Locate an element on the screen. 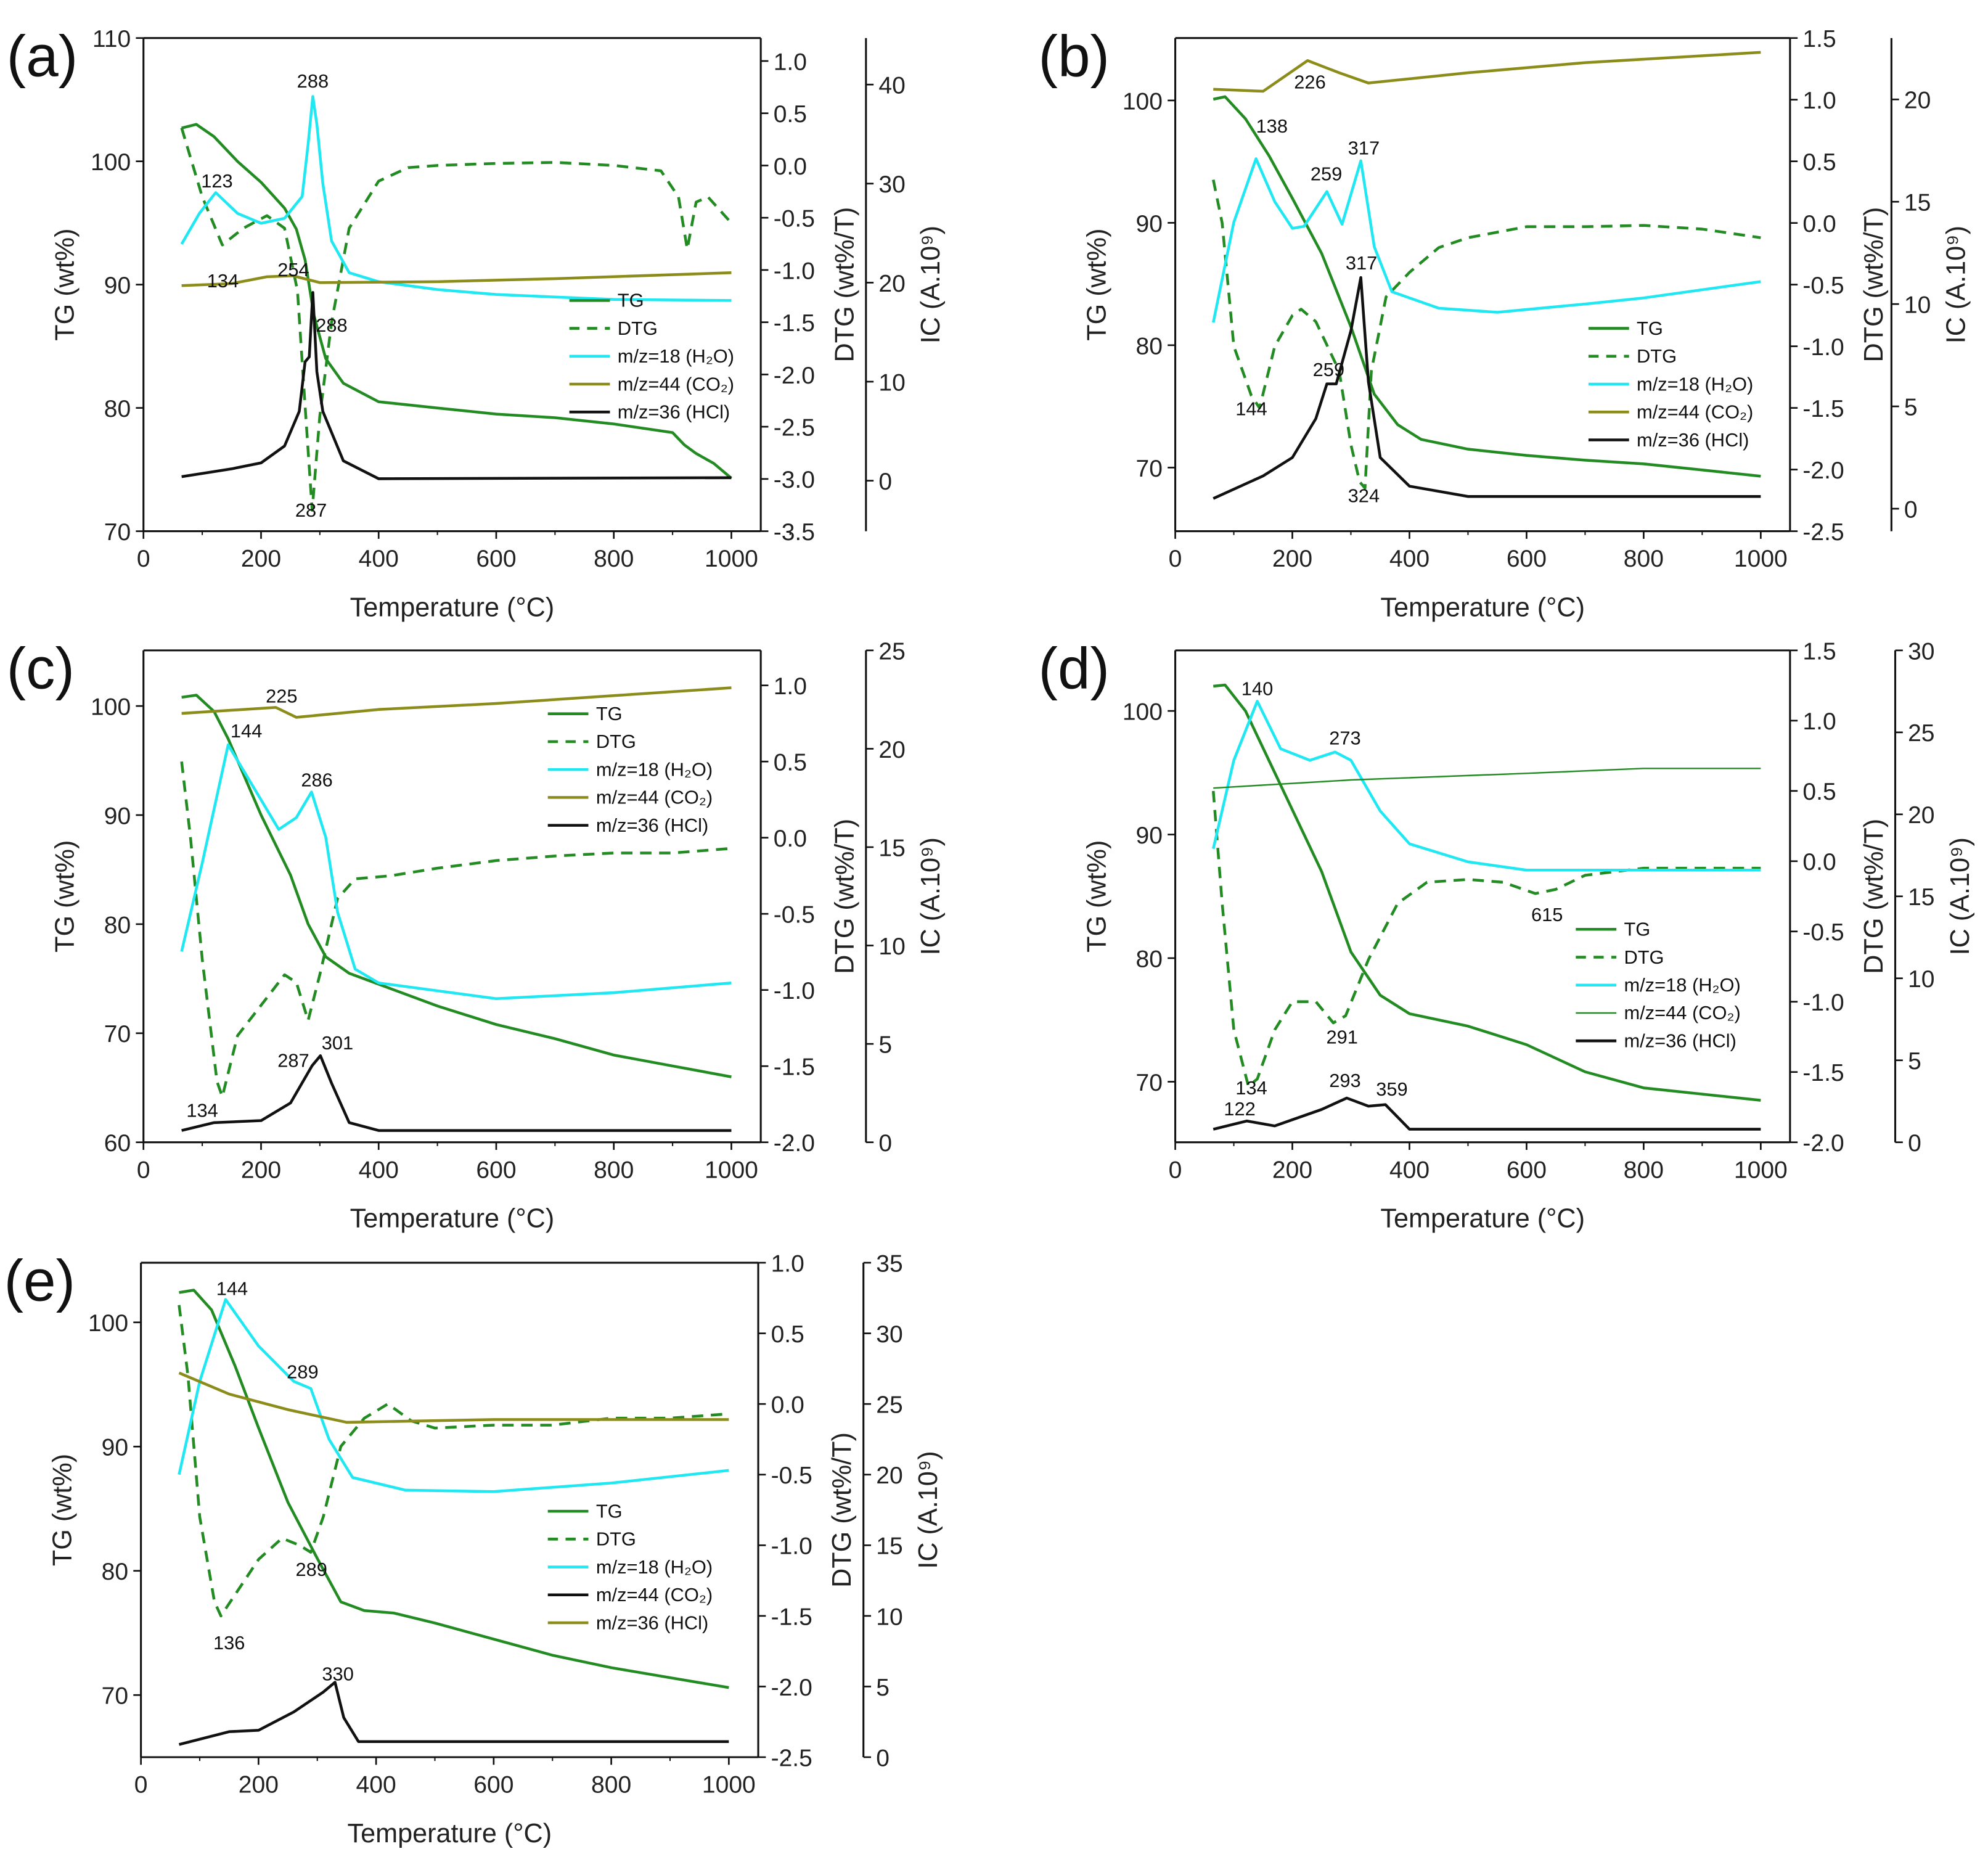 This screenshot has height=1870, width=1988. peak-annotation: 225 is located at coordinates (281, 696).